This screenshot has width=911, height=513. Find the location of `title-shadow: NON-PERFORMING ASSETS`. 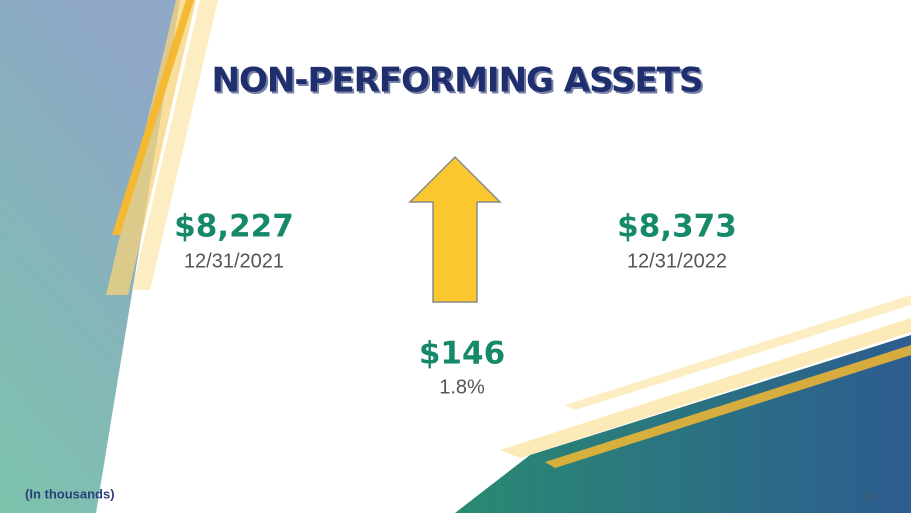

title-shadow: NON-PERFORMING ASSETS is located at coordinates (459, 83).